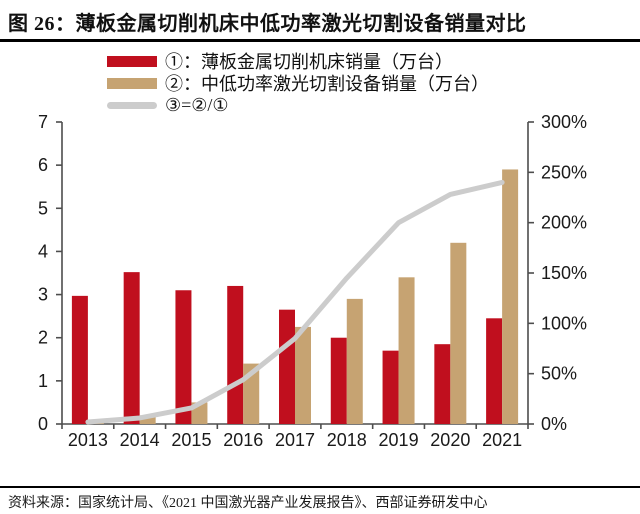 The width and height of the screenshot is (640, 514). Describe the element at coordinates (243, 440) in the screenshot. I see `x-axis-year-label: 2016` at that location.